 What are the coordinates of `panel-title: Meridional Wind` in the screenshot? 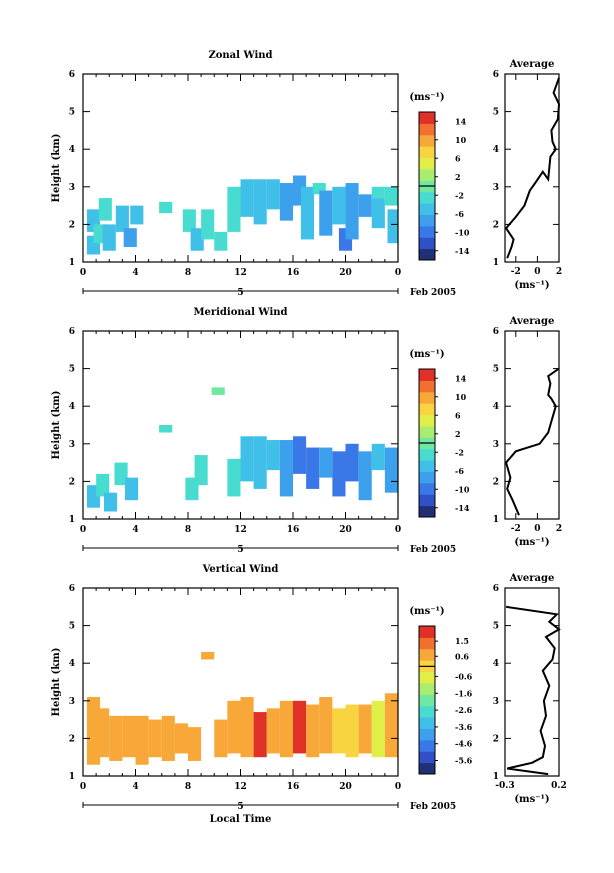 It's located at (240, 312).